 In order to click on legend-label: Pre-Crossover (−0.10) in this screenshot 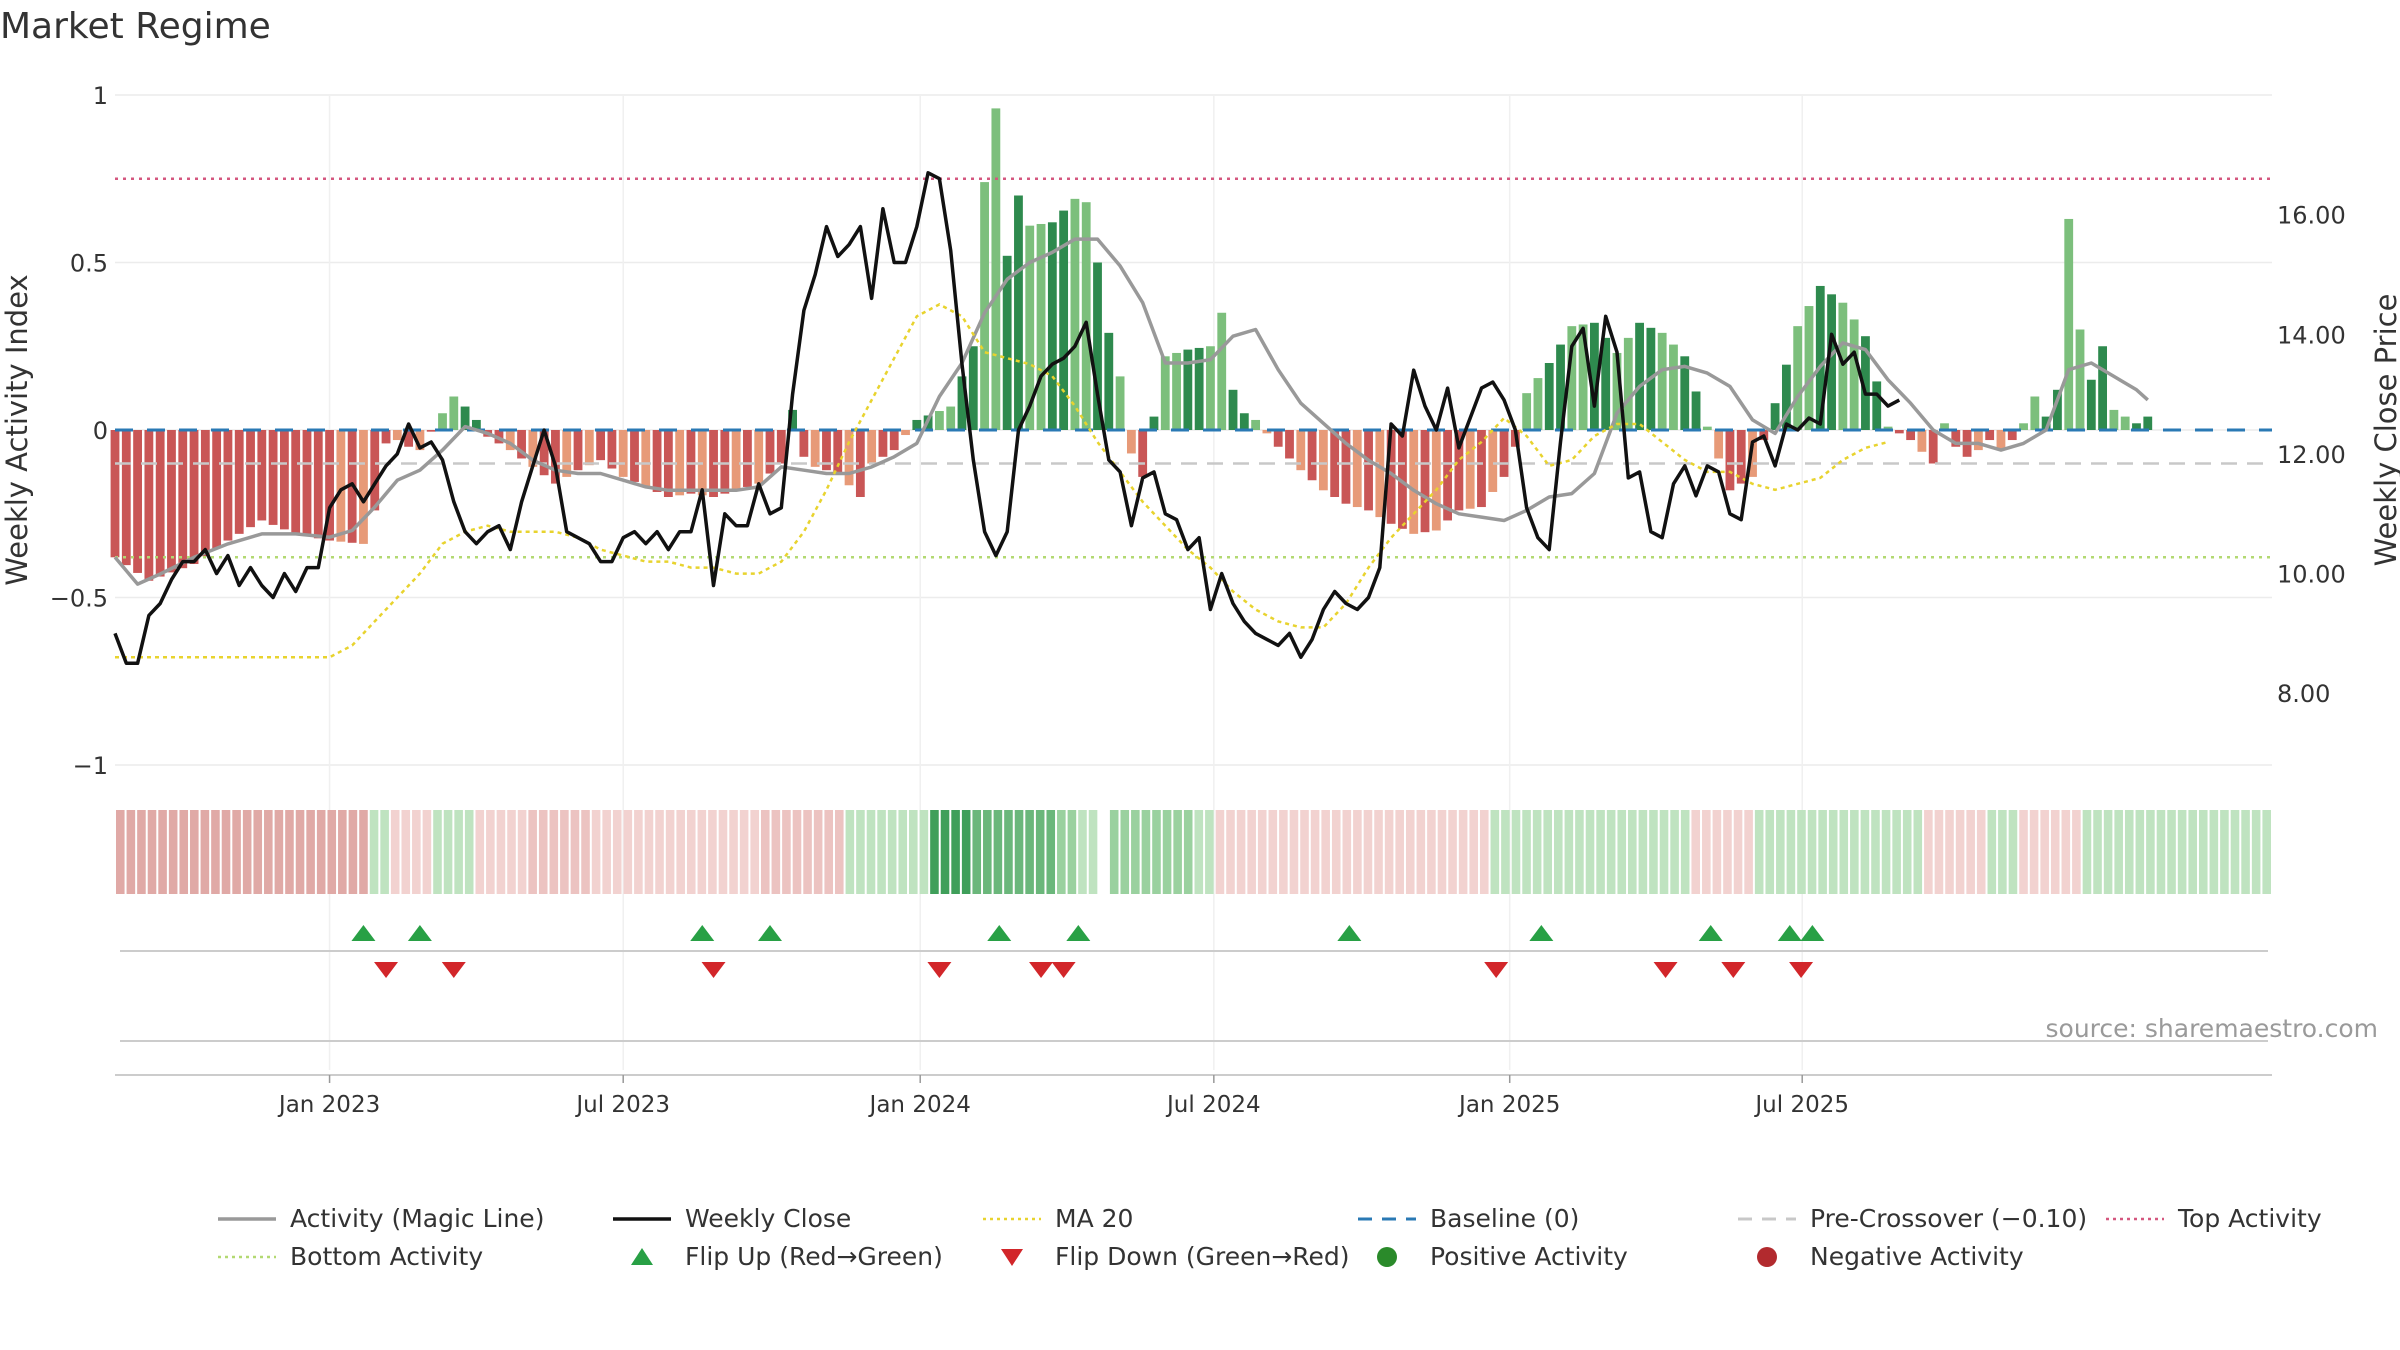, I will do `click(1949, 1218)`.